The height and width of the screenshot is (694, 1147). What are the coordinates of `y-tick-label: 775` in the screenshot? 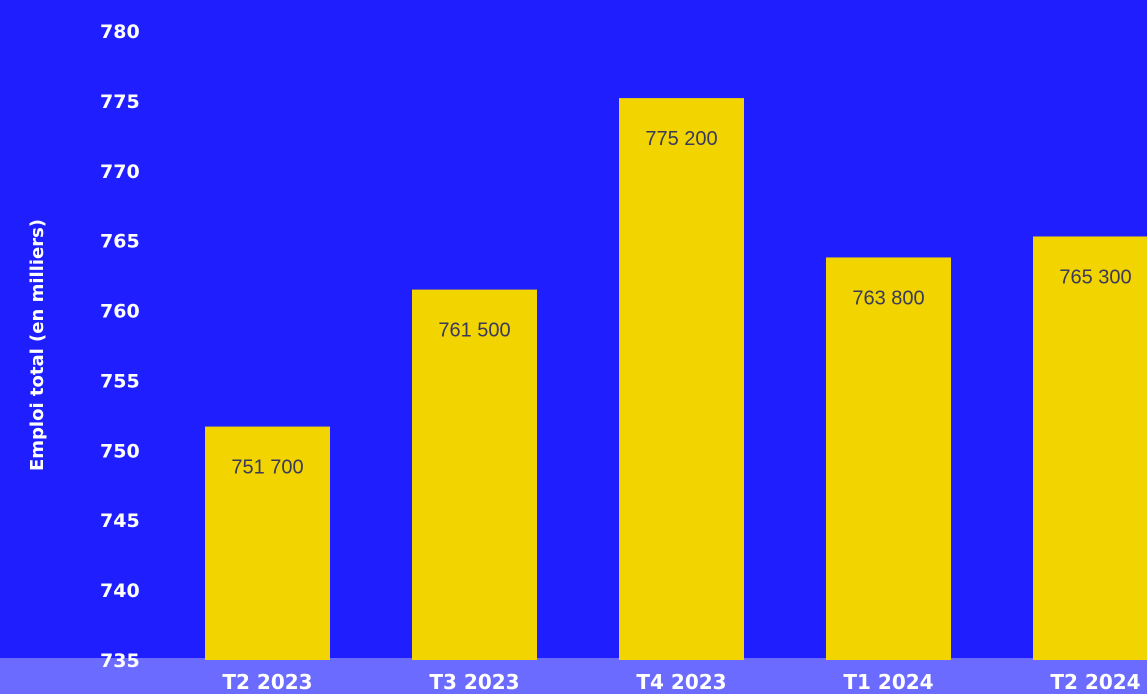 It's located at (120, 102).